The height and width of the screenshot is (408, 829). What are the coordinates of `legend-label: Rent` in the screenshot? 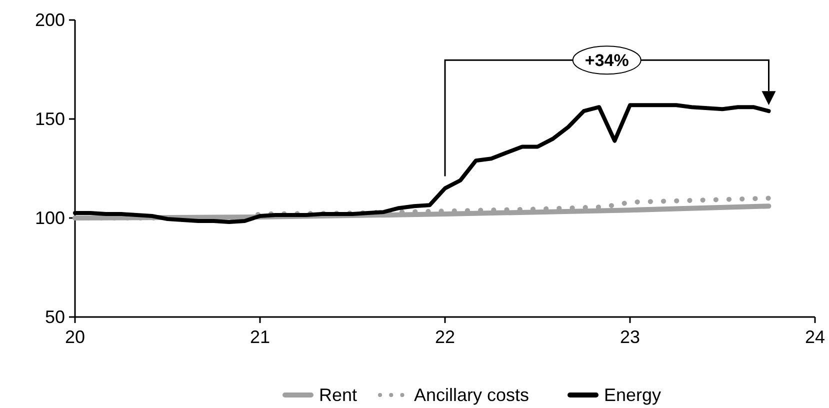 It's located at (338, 395).